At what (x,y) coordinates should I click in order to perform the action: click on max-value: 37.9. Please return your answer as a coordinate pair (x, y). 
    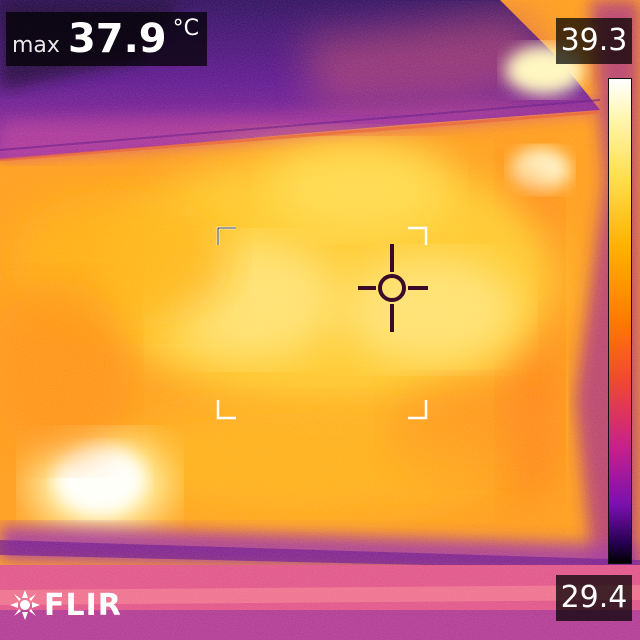
    Looking at the image, I should click on (117, 39).